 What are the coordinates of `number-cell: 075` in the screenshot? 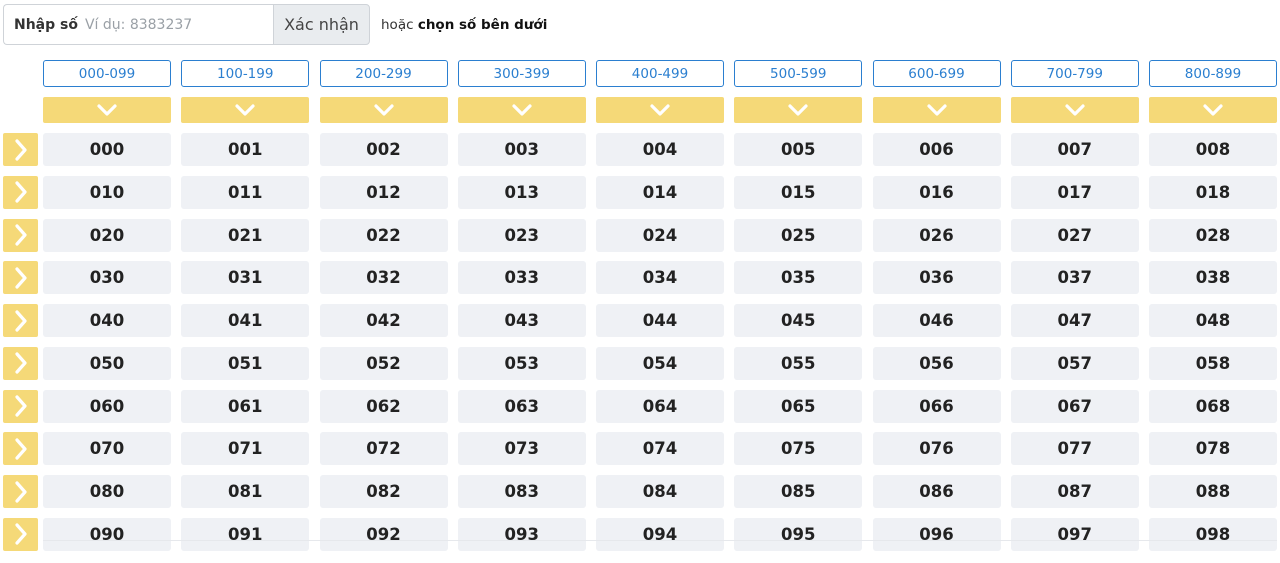 It's located at (798, 449).